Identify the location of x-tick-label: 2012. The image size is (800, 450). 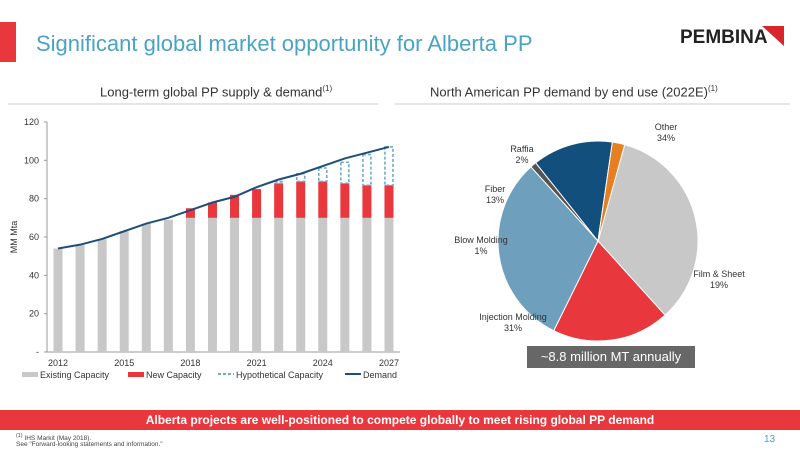
(58, 363).